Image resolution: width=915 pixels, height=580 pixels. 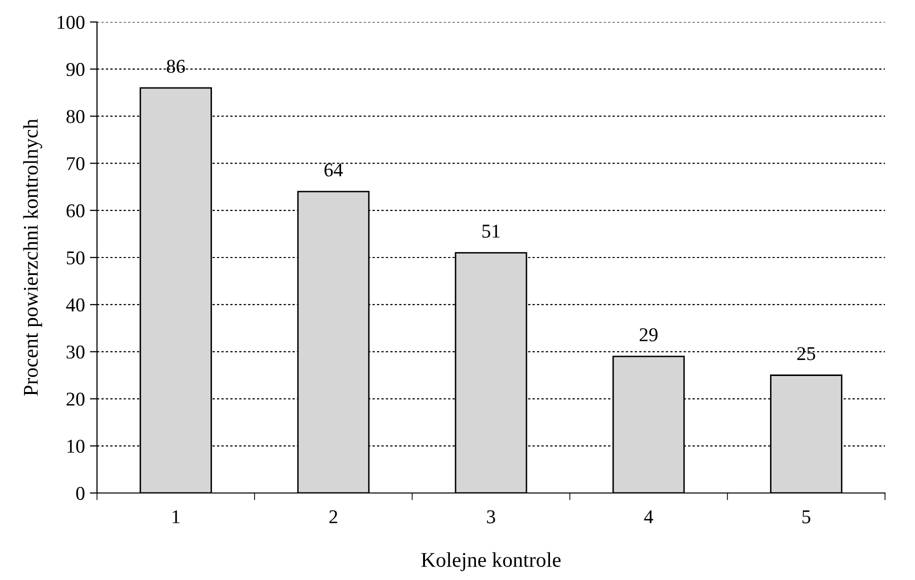 I want to click on y-tick-label: 20, so click(x=75, y=399).